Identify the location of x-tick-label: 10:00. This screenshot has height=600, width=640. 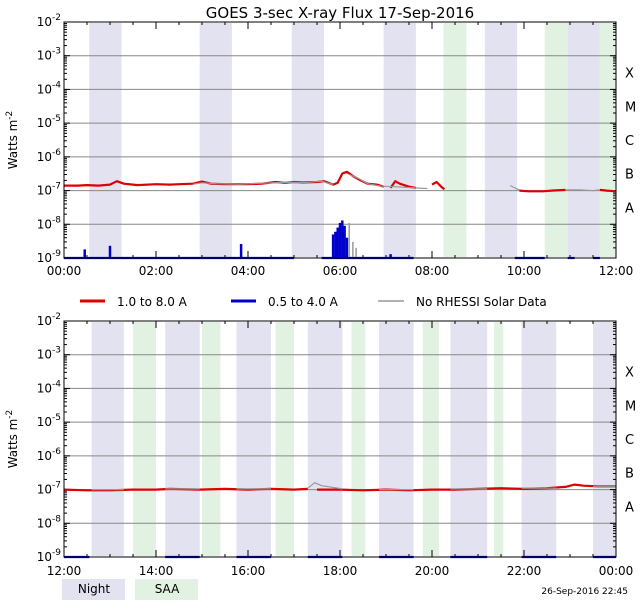
(524, 271).